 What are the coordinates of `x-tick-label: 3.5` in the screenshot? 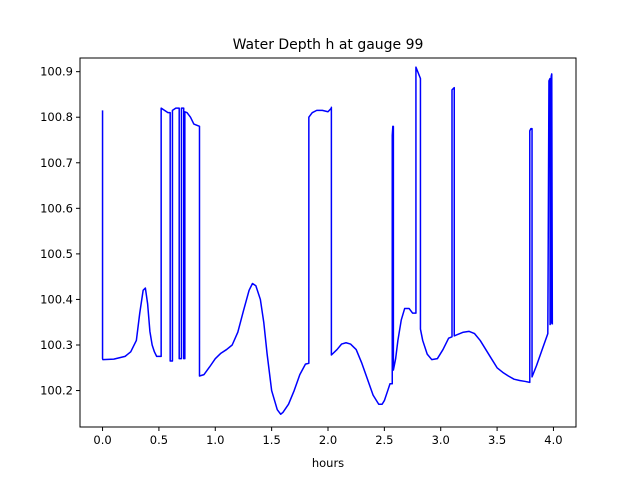 It's located at (497, 440).